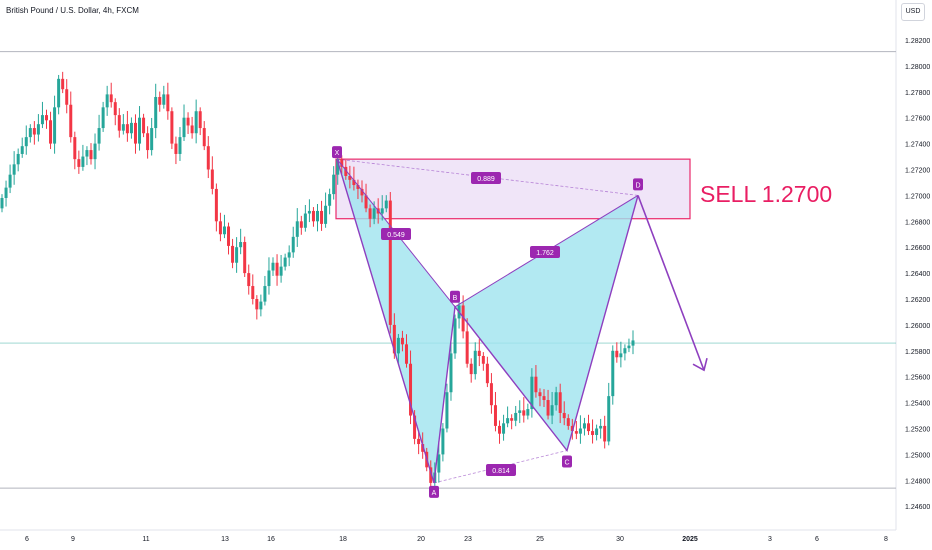  I want to click on y-tick-label: 1.27400, so click(917, 145).